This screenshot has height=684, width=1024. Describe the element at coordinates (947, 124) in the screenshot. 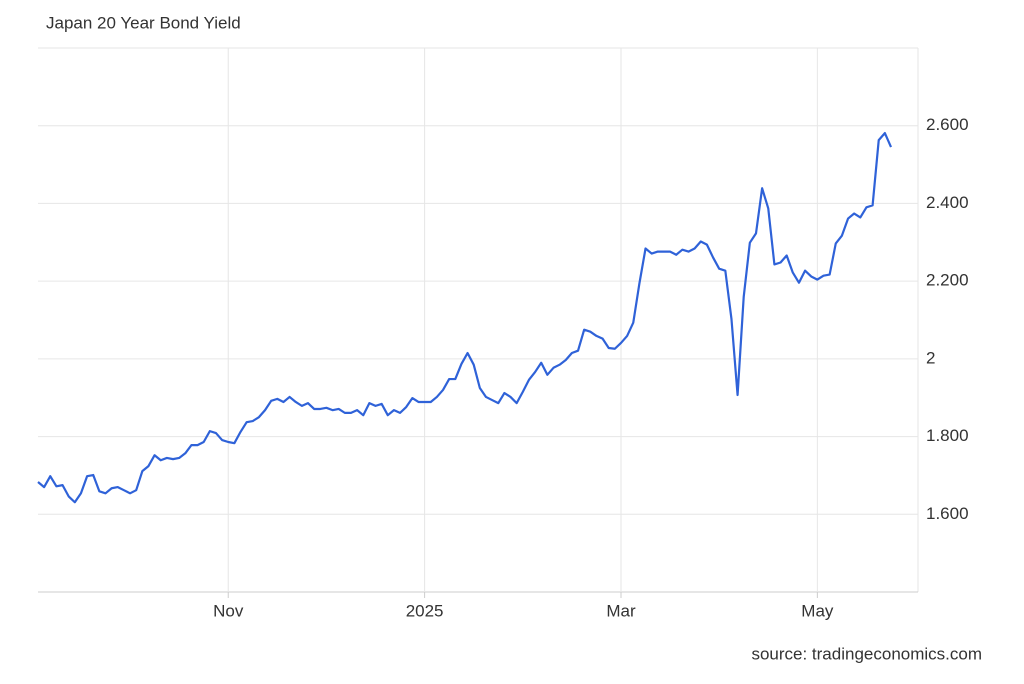

I see `y-tick-label: 2.600` at that location.